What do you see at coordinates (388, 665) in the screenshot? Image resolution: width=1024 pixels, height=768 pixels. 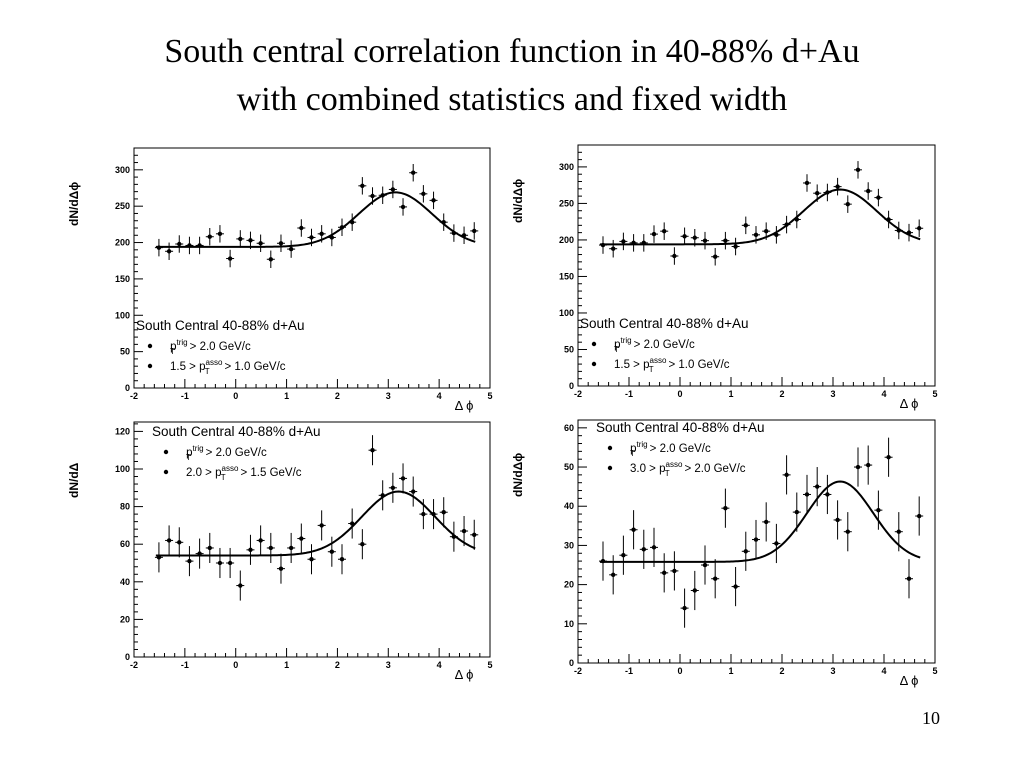 I see `x-tick-label: 3` at bounding box center [388, 665].